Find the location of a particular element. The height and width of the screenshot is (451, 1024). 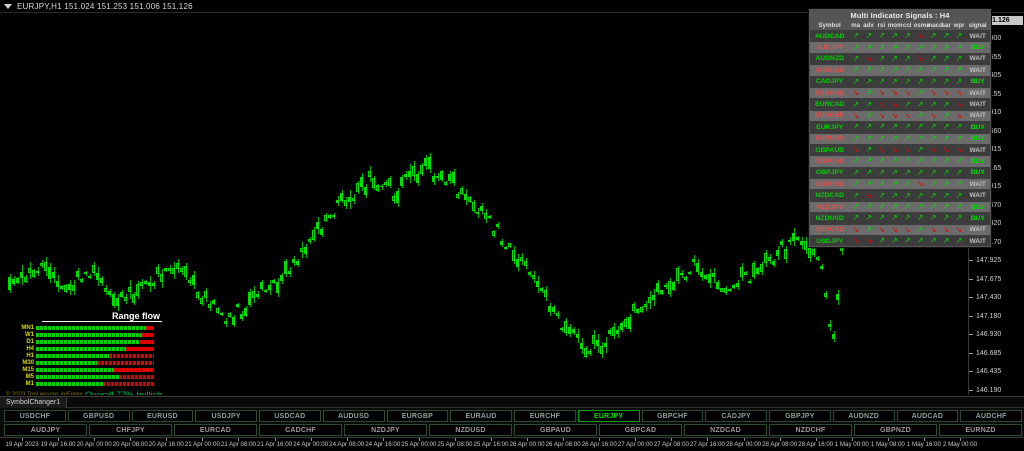

symbol-button-gbpjpy: GBPJPY is located at coordinates (800, 416).